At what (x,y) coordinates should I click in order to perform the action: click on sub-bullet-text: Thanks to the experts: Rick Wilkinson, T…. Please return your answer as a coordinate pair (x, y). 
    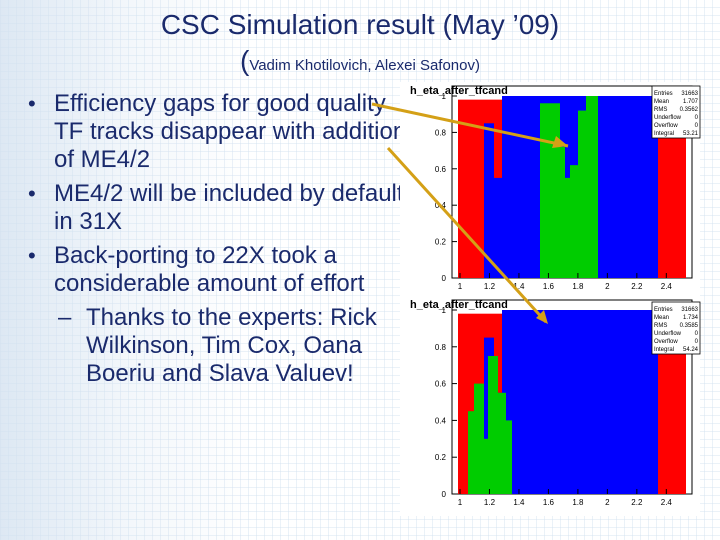
    Looking at the image, I should click on (231, 345).